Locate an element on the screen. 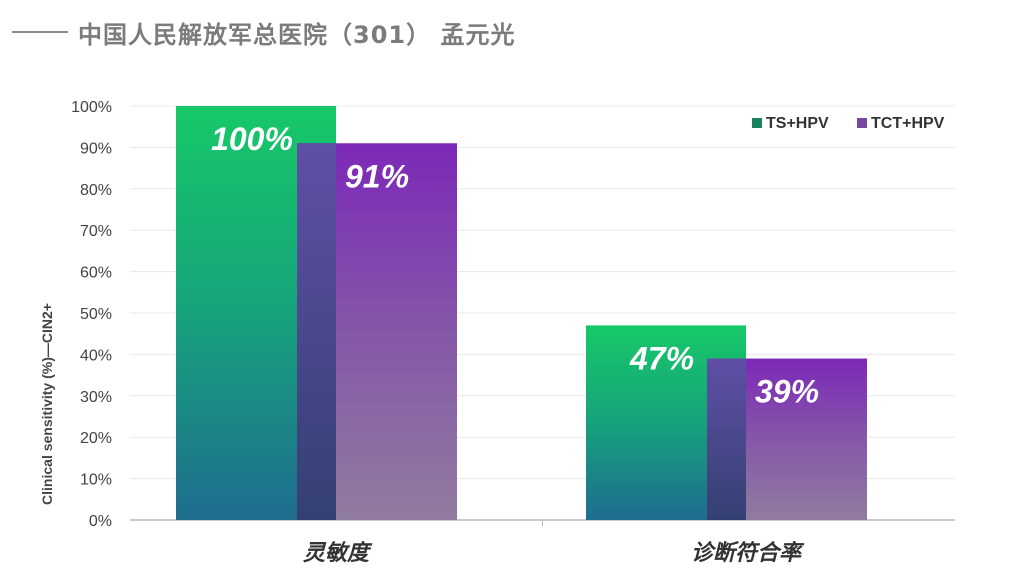 The width and height of the screenshot is (1020, 574). y-tick-label: 70% is located at coordinates (96, 231).